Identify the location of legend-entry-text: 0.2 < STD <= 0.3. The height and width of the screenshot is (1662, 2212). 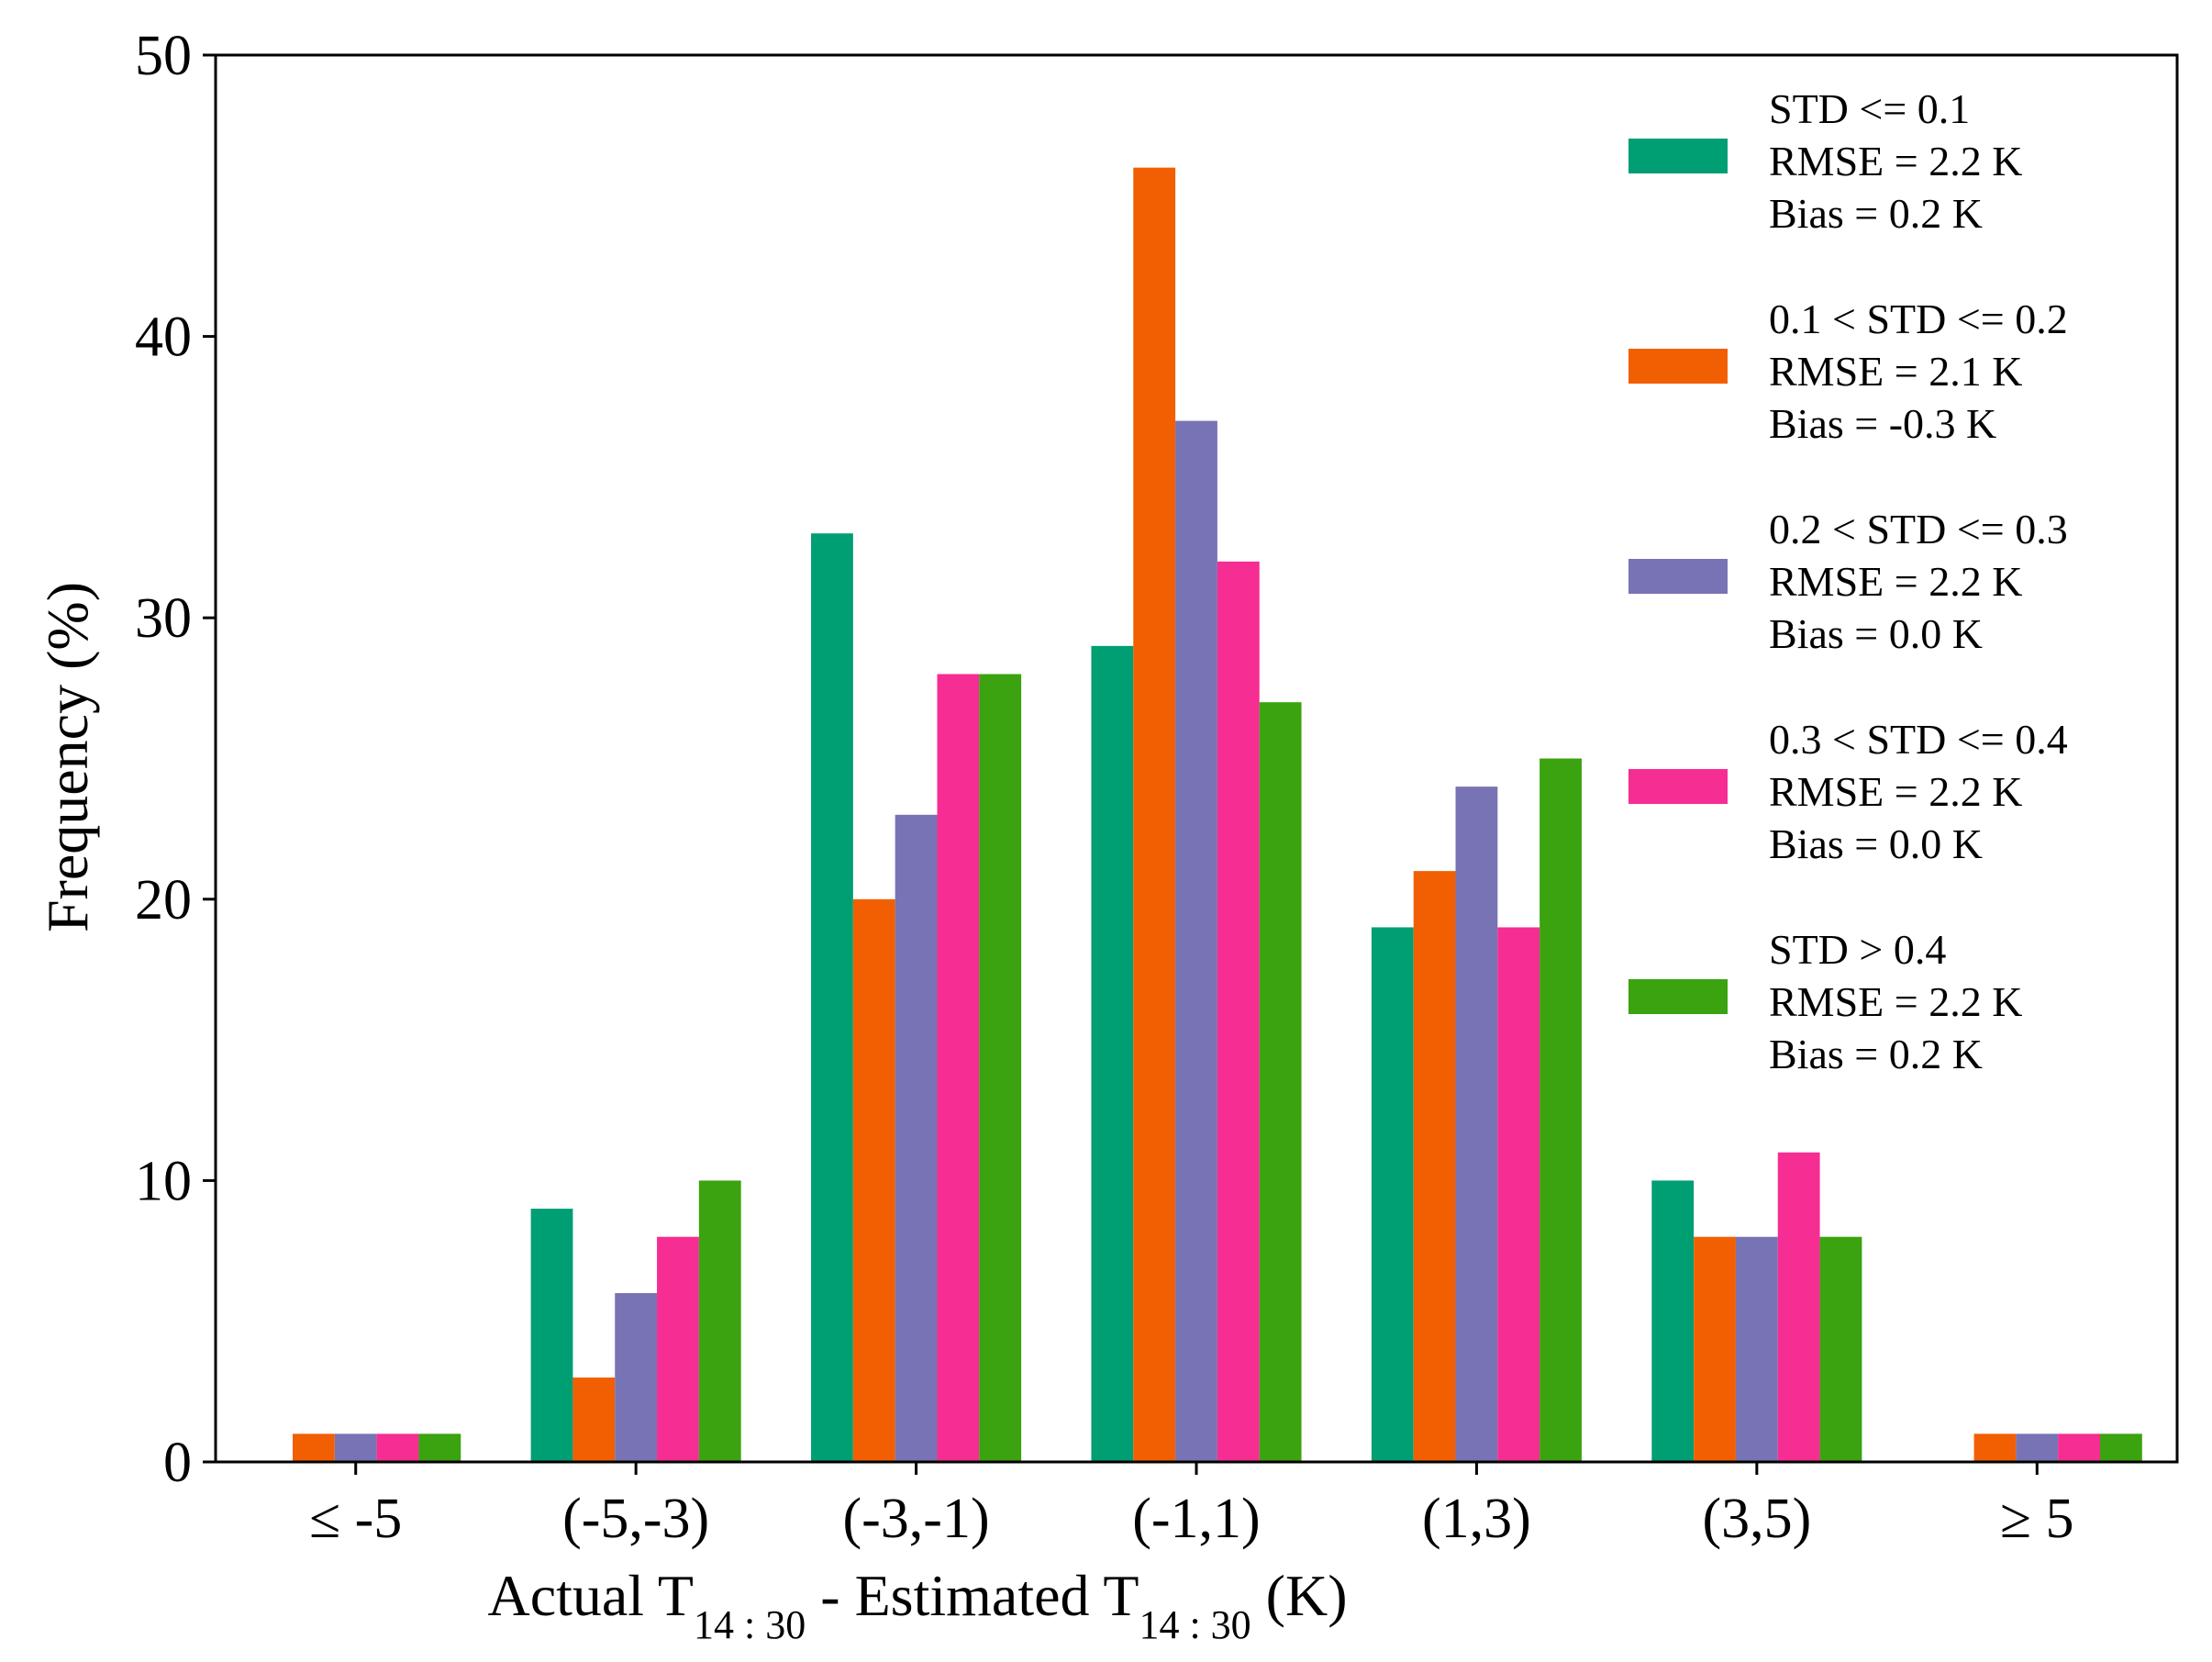
(1918, 529).